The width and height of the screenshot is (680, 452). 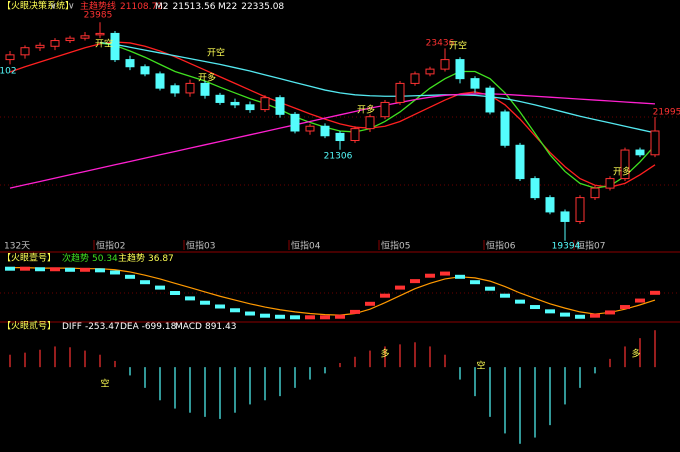 I want to click on price-annotation: 23985, so click(x=98, y=16).